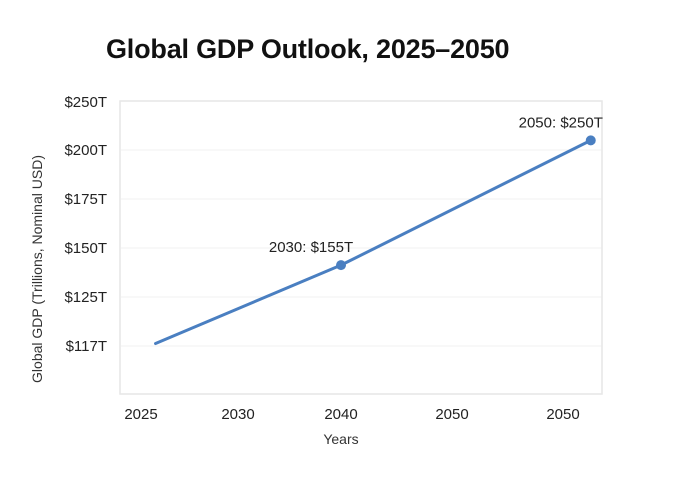 The height and width of the screenshot is (477, 700). What do you see at coordinates (85, 248) in the screenshot?
I see `y-tick-label: $150T` at bounding box center [85, 248].